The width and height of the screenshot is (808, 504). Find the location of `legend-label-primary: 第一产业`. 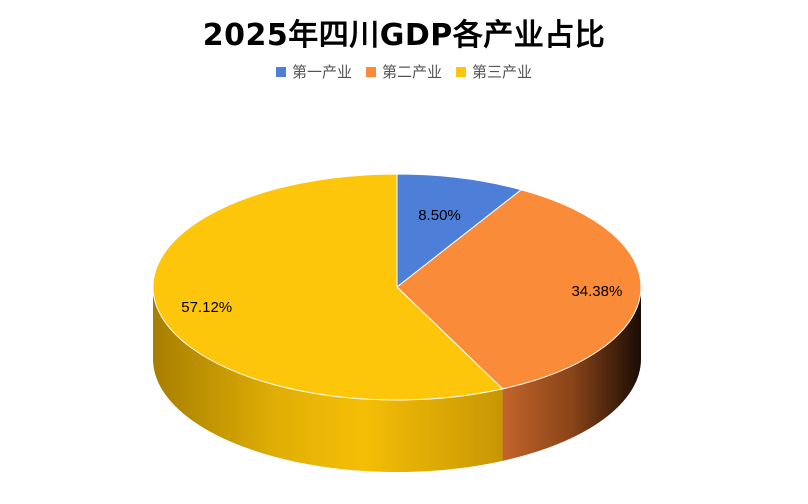

legend-label-primary: 第一产业 is located at coordinates (321, 72).